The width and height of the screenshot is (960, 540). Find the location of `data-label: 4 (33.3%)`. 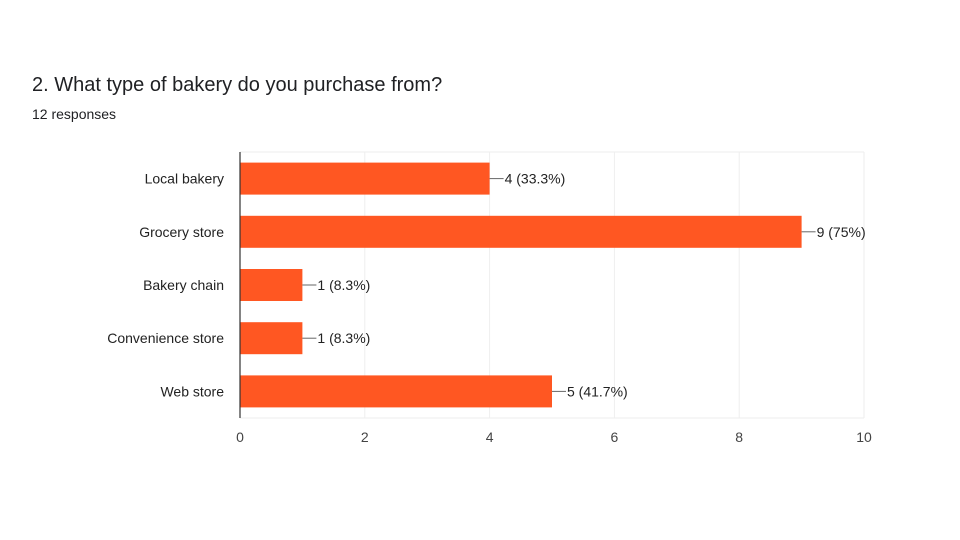

data-label: 4 (33.3%) is located at coordinates (535, 179).